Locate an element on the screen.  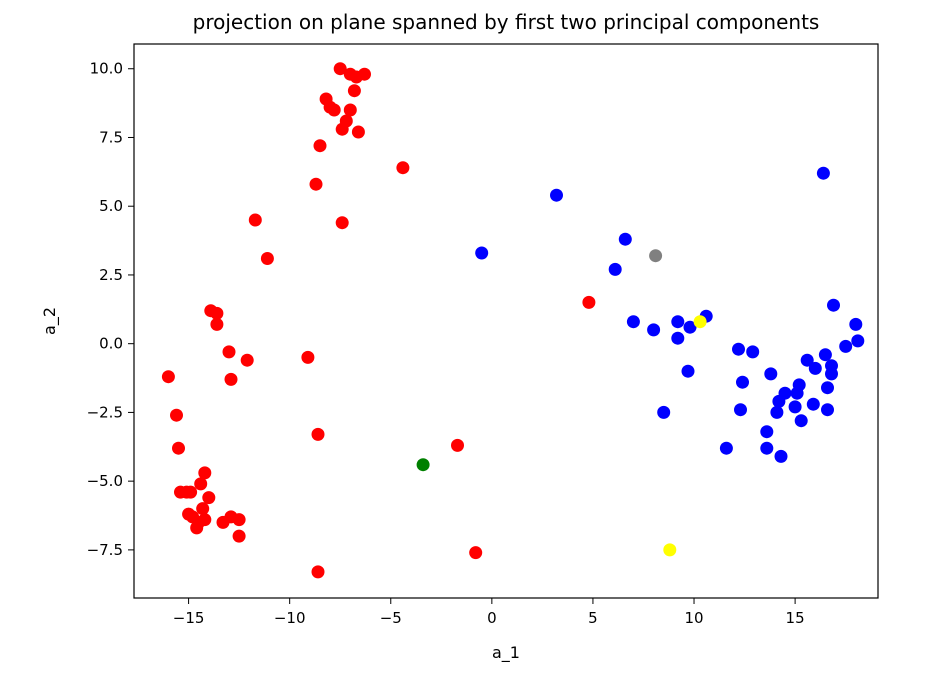
y-tick-label: 5.0 is located at coordinates (111, 206).